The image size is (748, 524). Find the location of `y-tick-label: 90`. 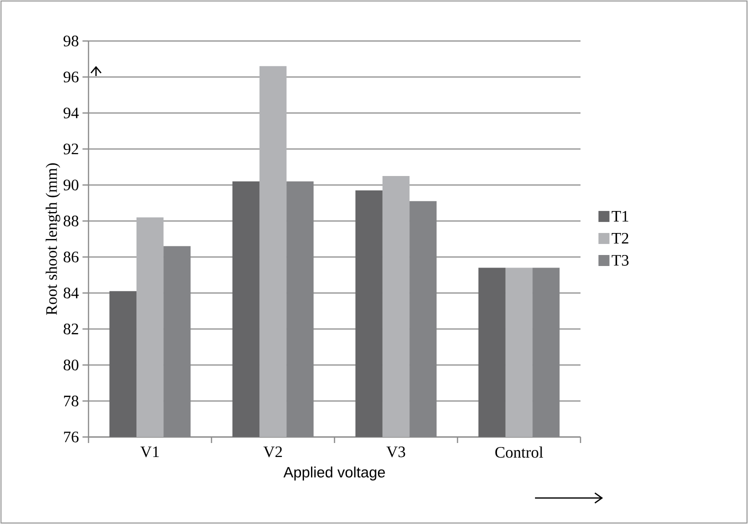

y-tick-label: 90 is located at coordinates (71, 185).